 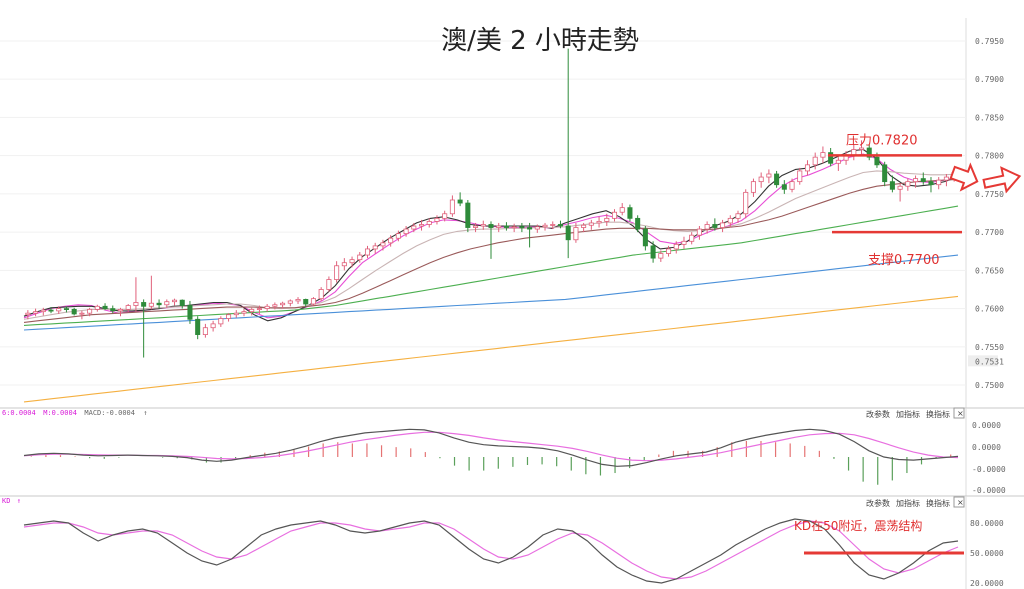 What do you see at coordinates (19, 501) in the screenshot?
I see `kd-header-item: ↑` at bounding box center [19, 501].